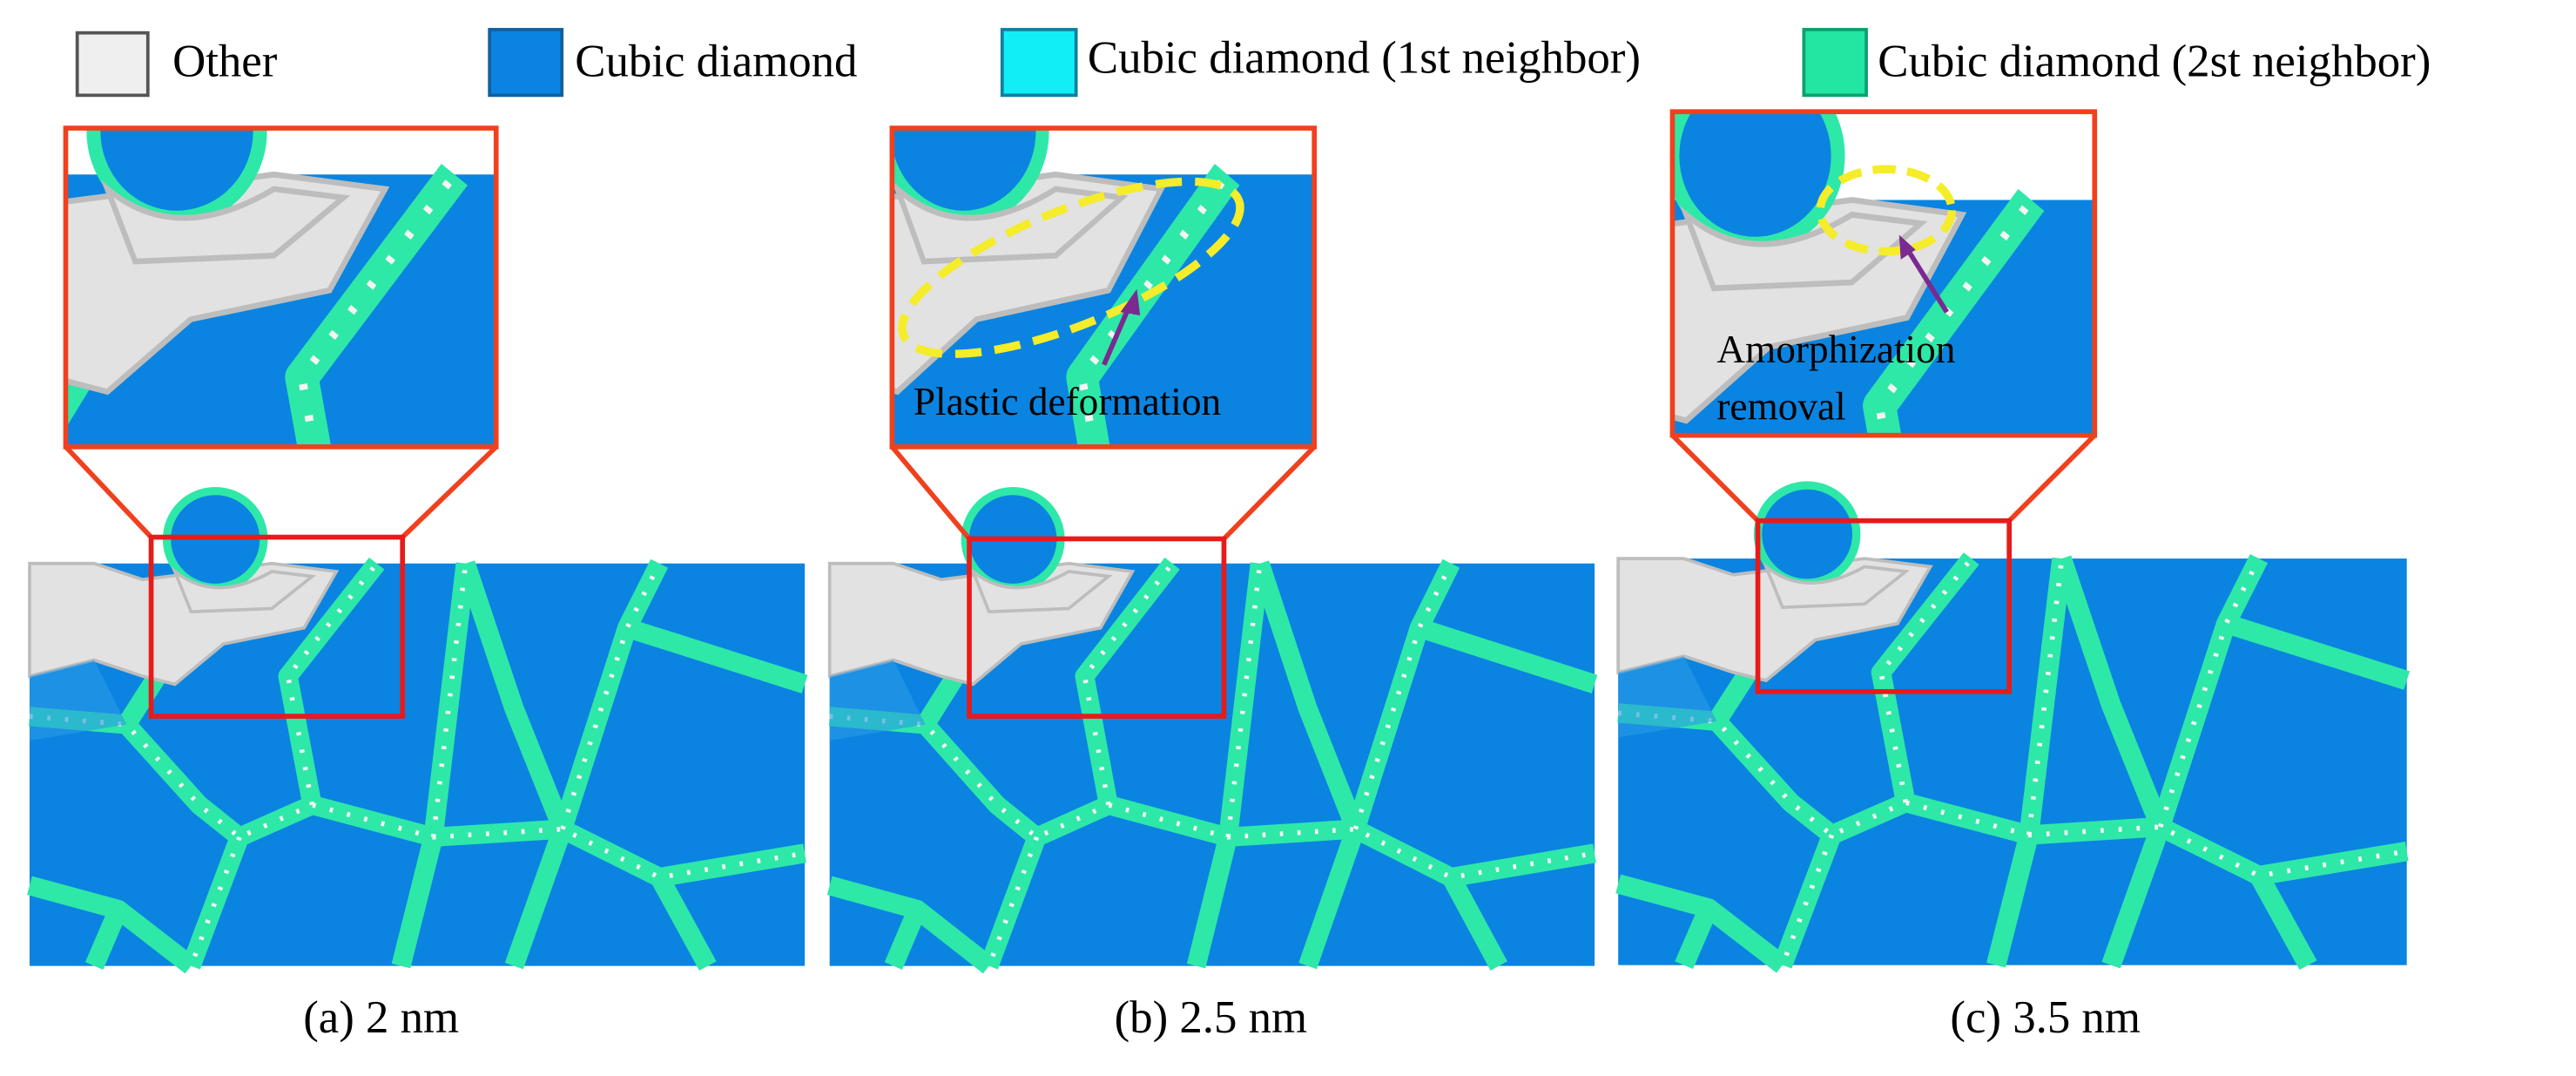  What do you see at coordinates (2045, 1017) in the screenshot?
I see `caption: (c) 3.5 nm` at bounding box center [2045, 1017].